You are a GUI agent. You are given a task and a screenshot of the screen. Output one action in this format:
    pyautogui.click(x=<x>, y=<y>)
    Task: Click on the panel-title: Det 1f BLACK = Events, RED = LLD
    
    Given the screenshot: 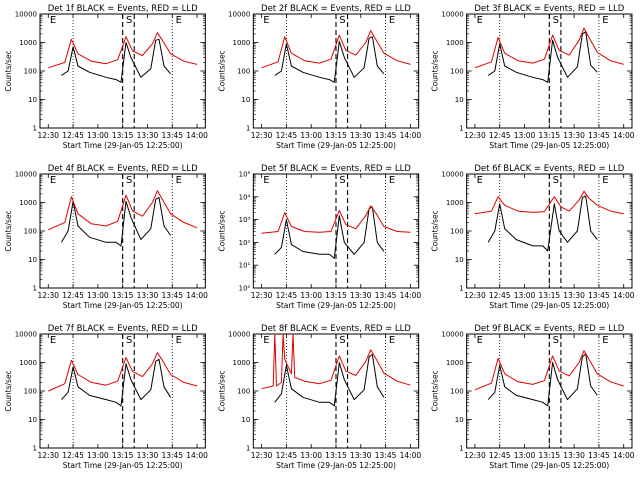 What is the action you would take?
    pyautogui.click(x=123, y=9)
    